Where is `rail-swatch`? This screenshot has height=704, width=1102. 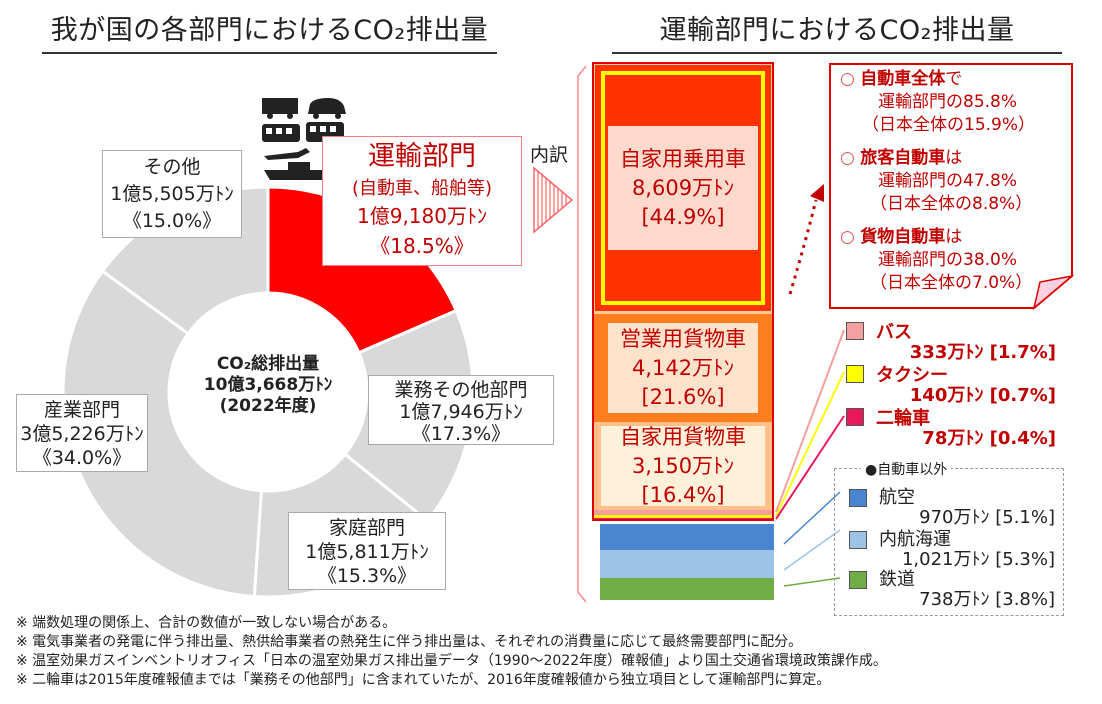
rail-swatch is located at coordinates (858, 580).